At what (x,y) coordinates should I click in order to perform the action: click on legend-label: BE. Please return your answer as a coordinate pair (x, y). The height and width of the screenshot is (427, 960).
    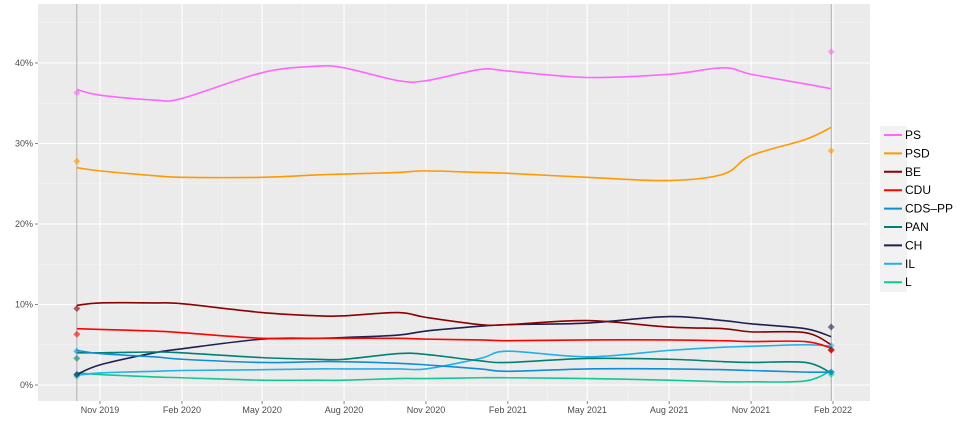
    Looking at the image, I should click on (913, 172).